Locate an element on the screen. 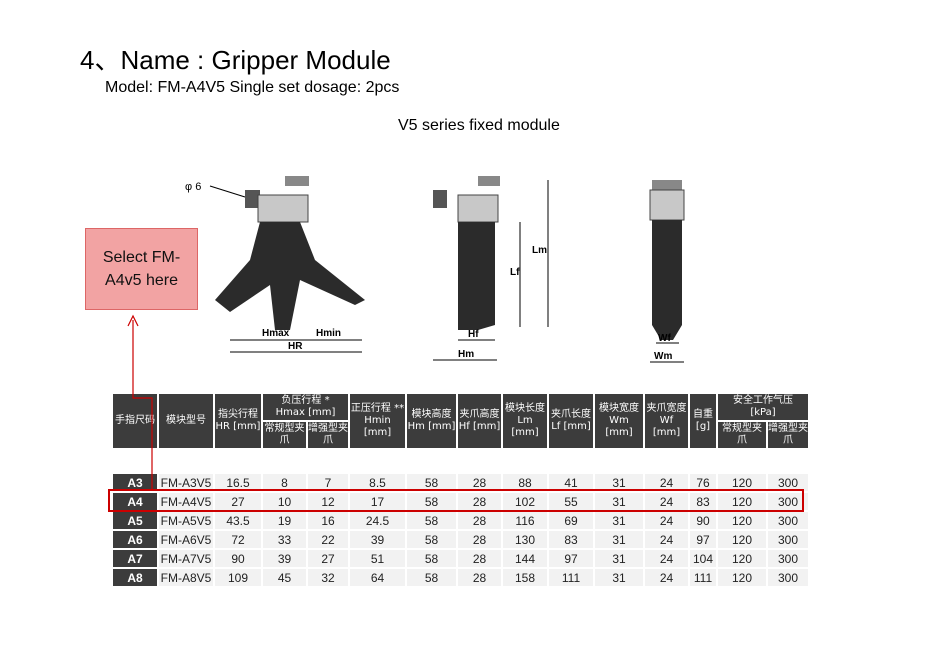  size-code-cell: A8 is located at coordinates (135, 577).